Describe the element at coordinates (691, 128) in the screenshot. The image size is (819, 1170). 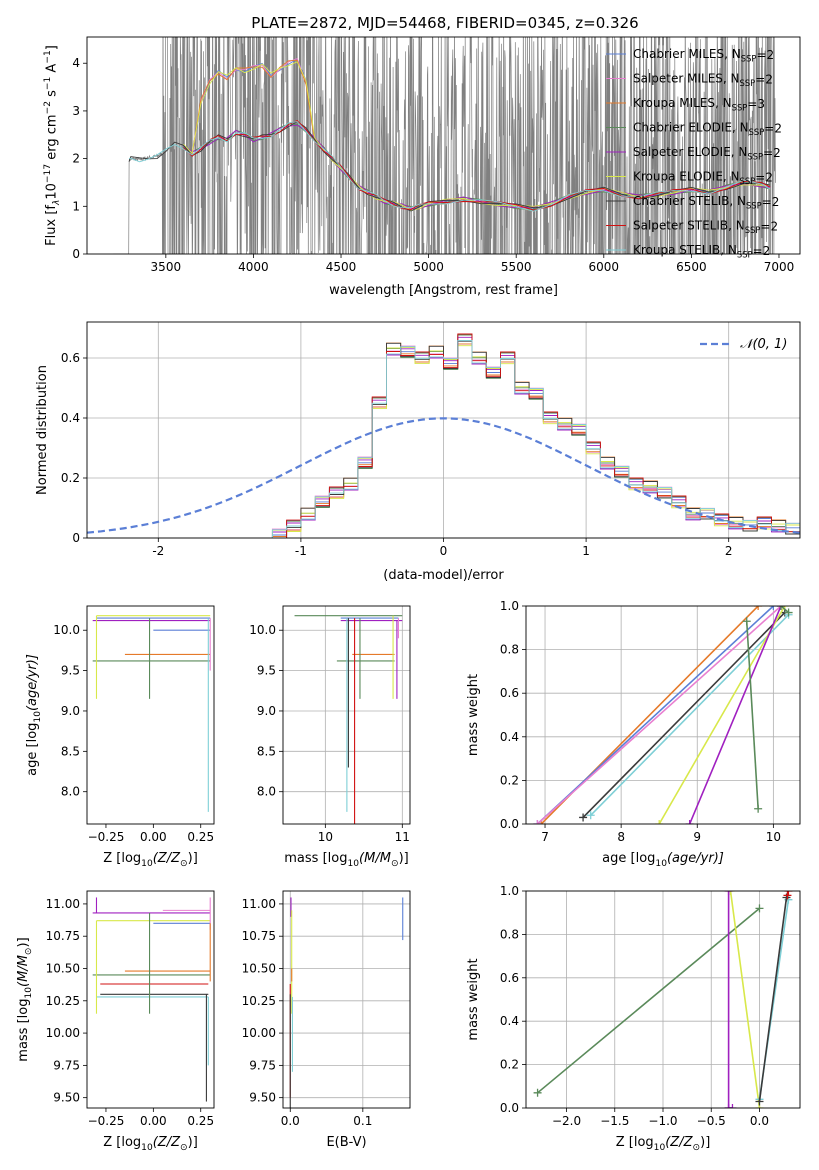
I see `label-part: Chabrier ELODIE, N` at that location.